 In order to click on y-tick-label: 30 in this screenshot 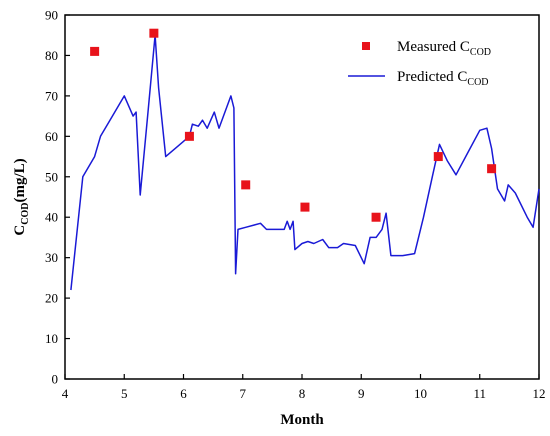, I will do `click(51, 257)`.